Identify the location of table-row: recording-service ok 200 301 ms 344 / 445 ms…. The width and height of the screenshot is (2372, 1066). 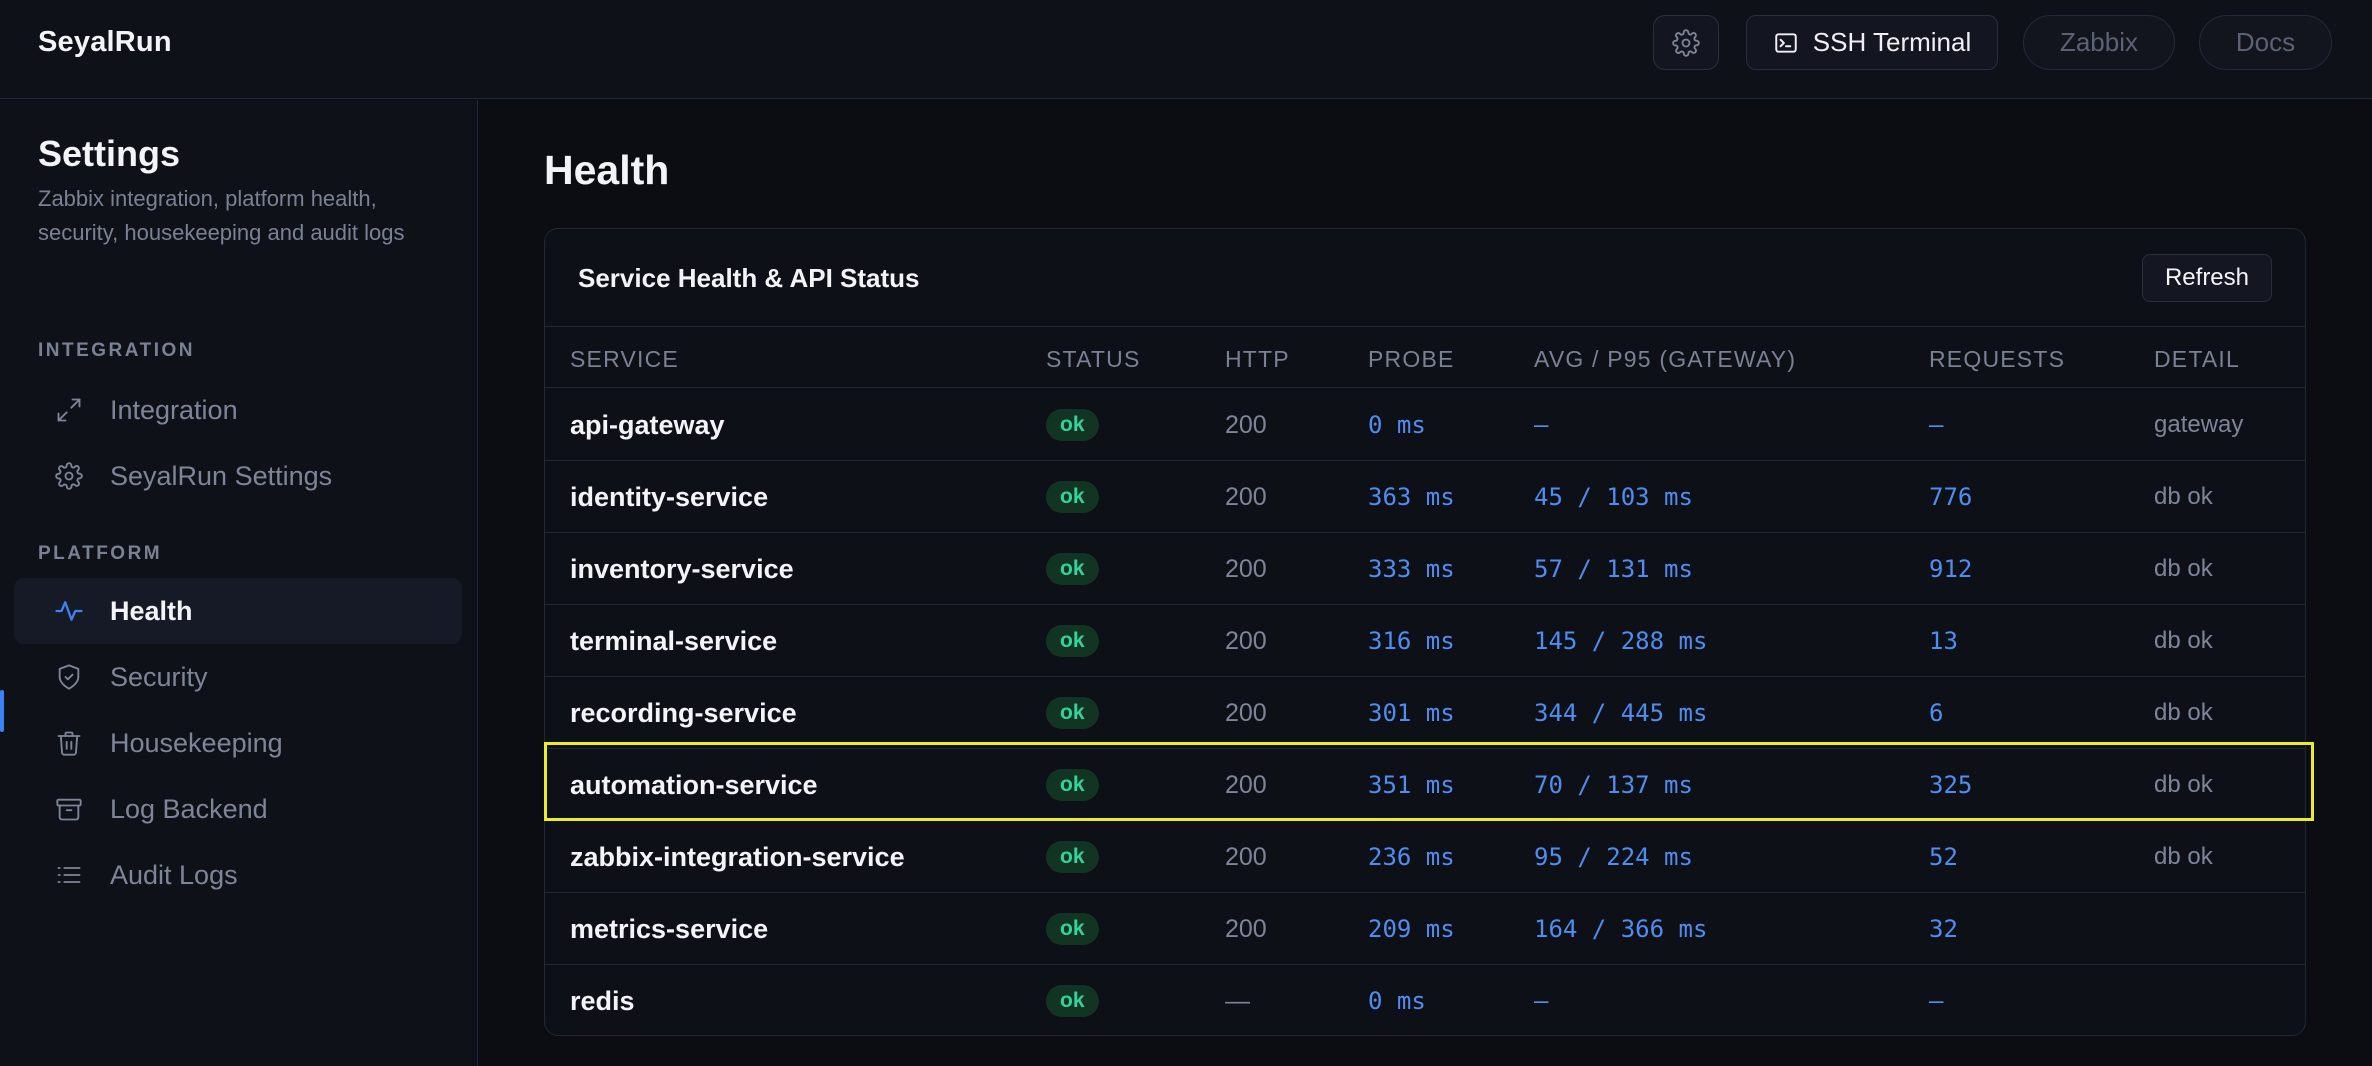
(1425, 713).